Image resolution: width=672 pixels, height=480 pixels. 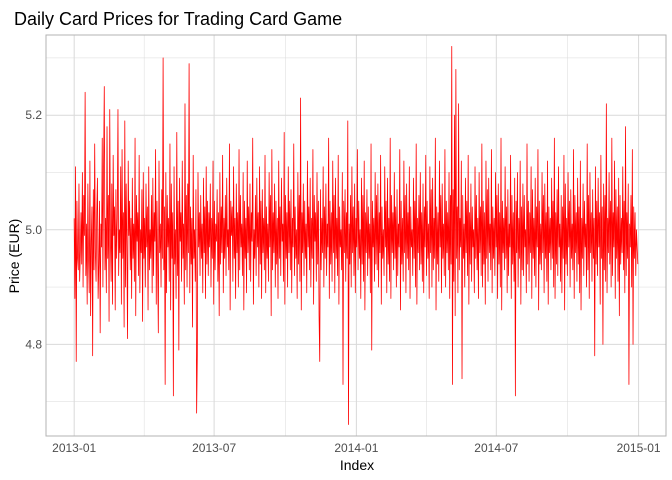 I want to click on x-tick-label: 2013-01, so click(x=74, y=448).